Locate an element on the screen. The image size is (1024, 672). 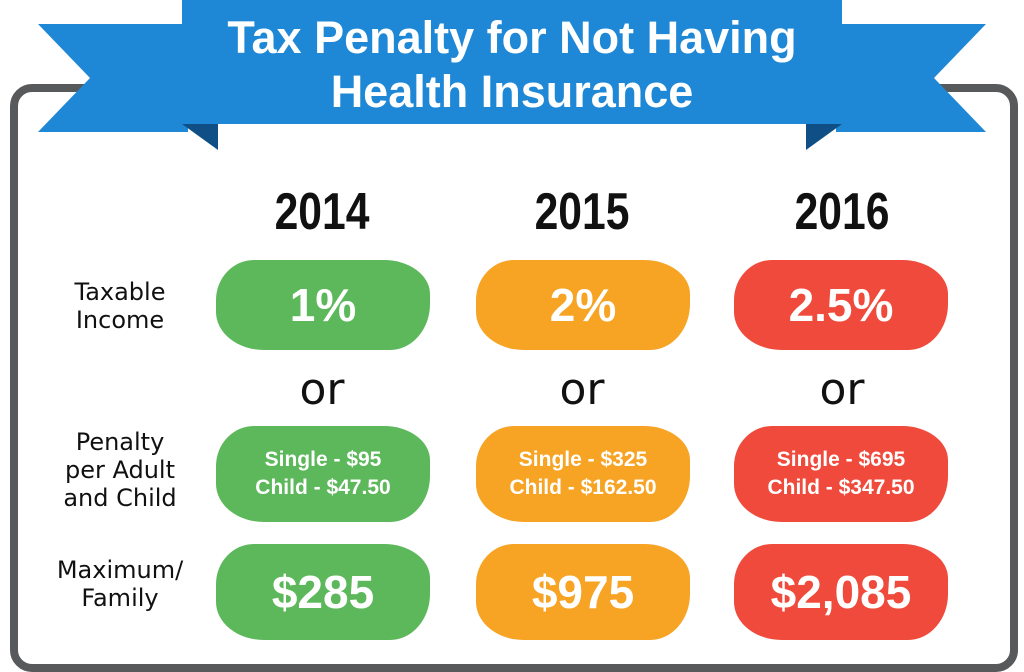
maximum-pill-2016: $2,085 is located at coordinates (841, 592).